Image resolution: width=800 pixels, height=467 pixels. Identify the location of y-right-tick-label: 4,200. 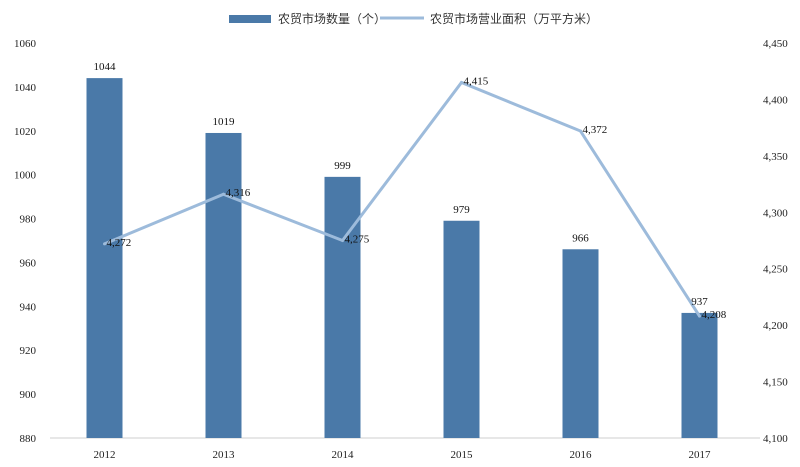
(775, 326).